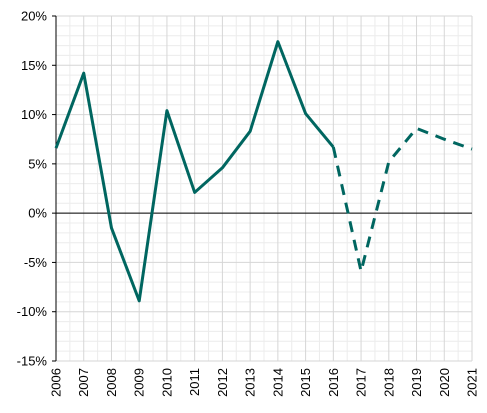 The height and width of the screenshot is (413, 487). What do you see at coordinates (56, 382) in the screenshot?
I see `x-tick-label: 2006` at bounding box center [56, 382].